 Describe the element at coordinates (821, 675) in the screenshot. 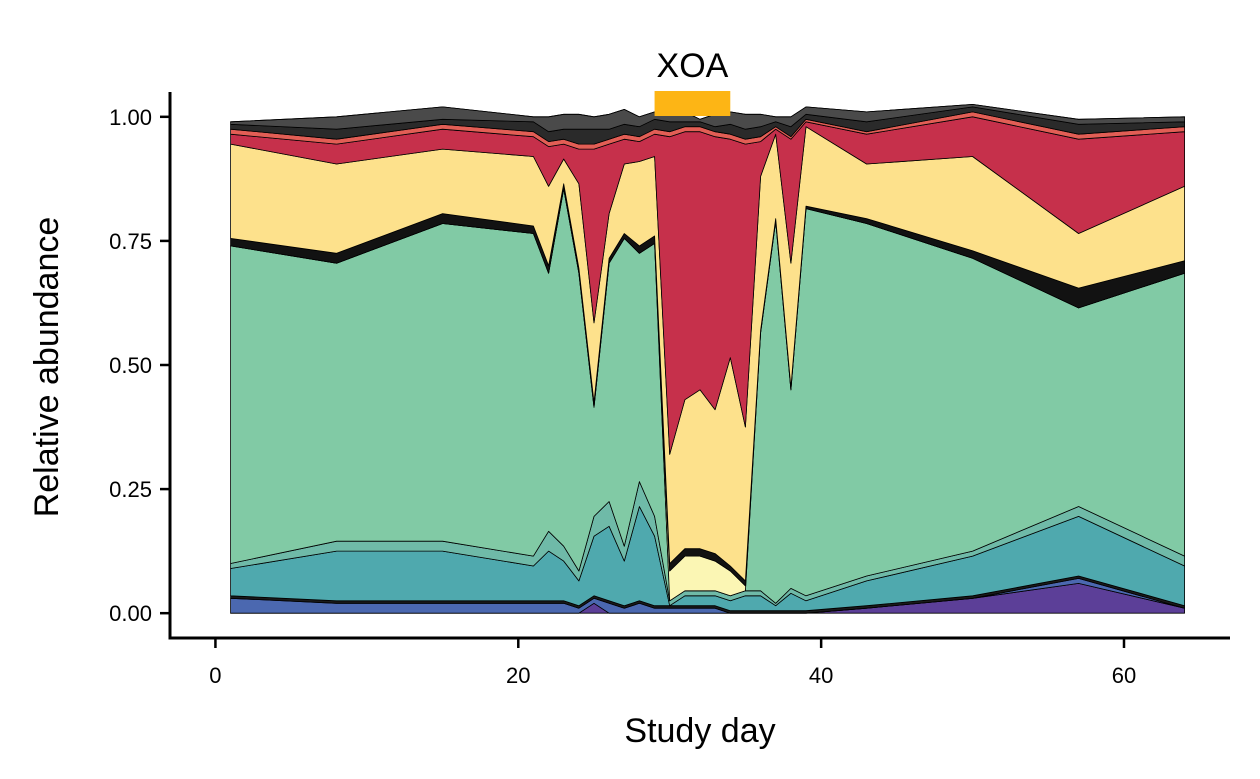

I see `x-tick-label: 40` at that location.